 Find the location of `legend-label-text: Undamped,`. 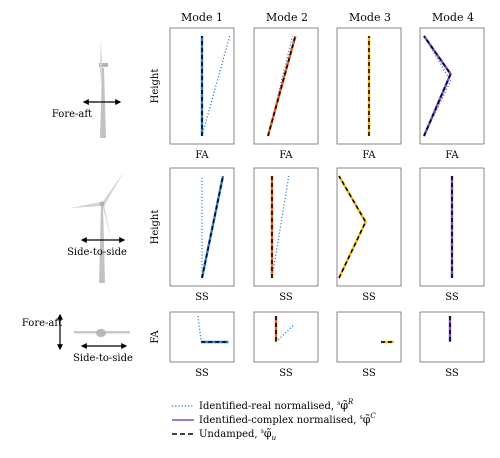

legend-label-text: Undamped, is located at coordinates (230, 434).